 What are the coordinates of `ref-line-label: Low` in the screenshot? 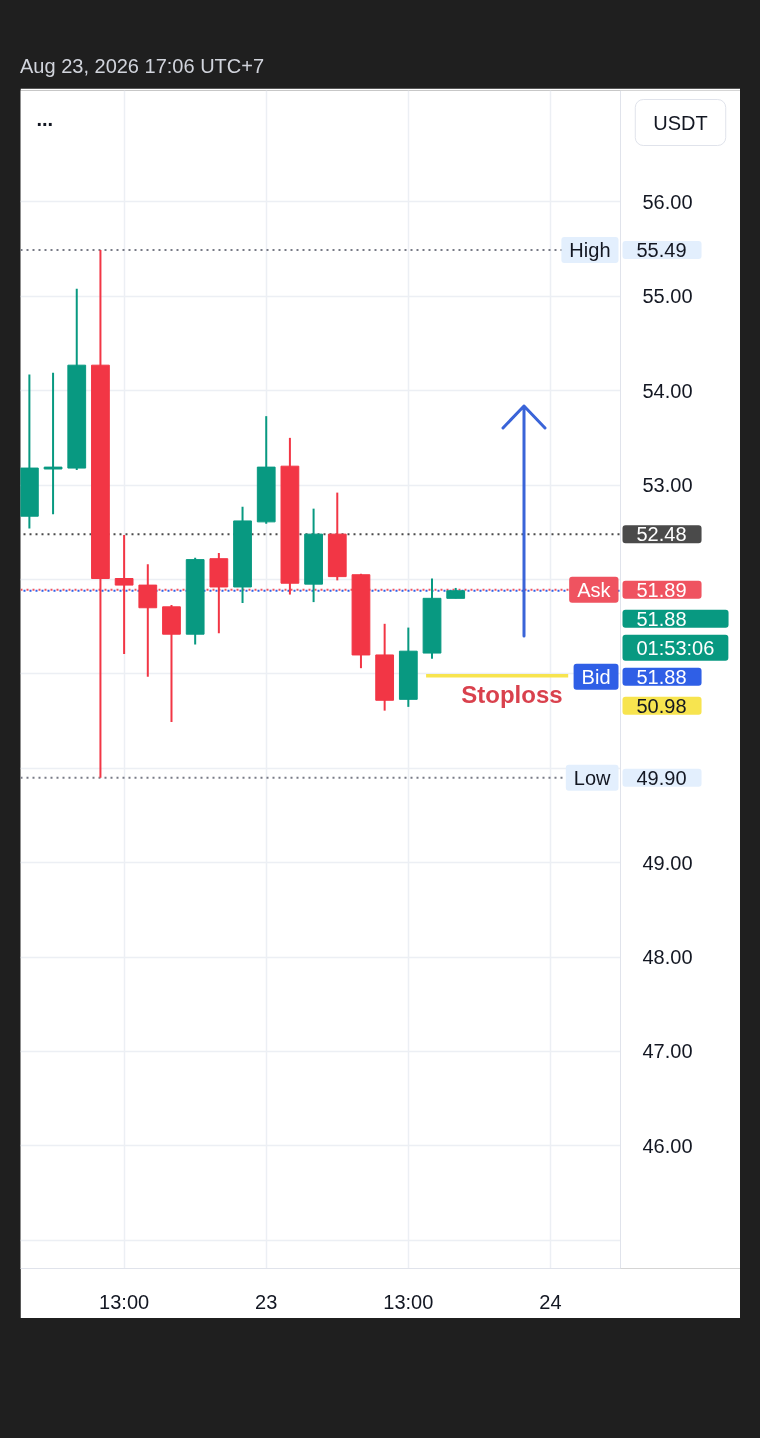 It's located at (592, 777).